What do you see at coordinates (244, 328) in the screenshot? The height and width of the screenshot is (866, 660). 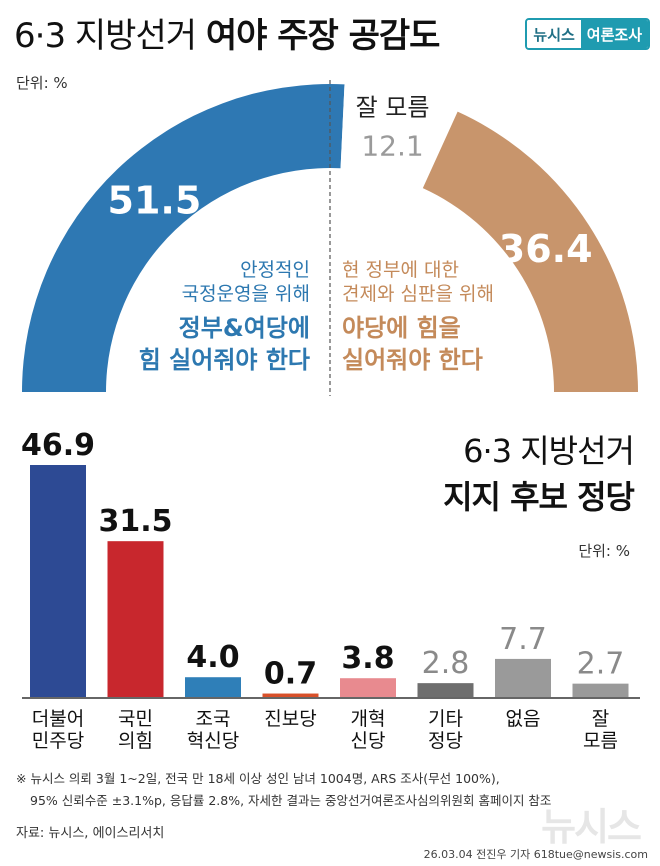 I see `gauge-left-big1: 정부&여당에` at bounding box center [244, 328].